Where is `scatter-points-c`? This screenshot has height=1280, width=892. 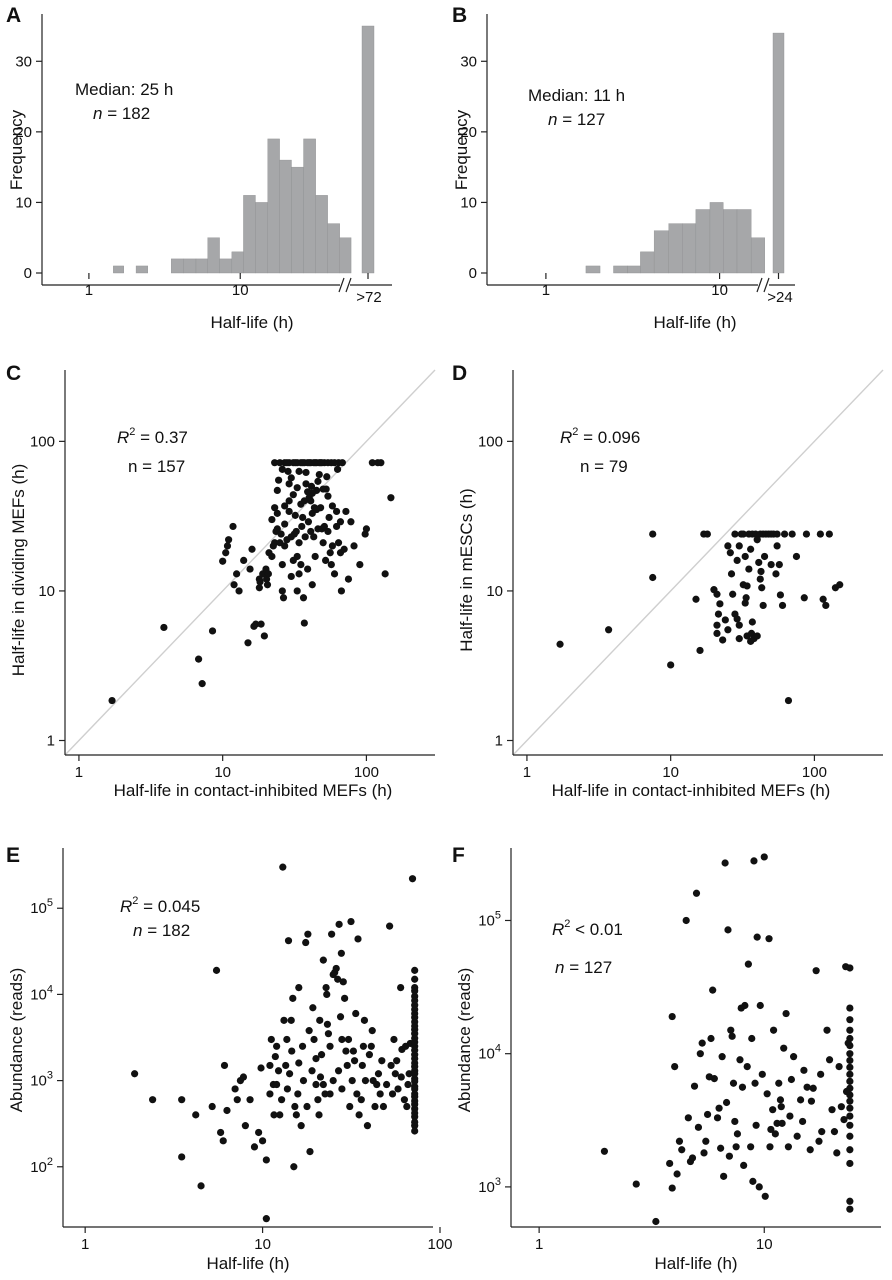 scatter-points-c is located at coordinates (251, 582).